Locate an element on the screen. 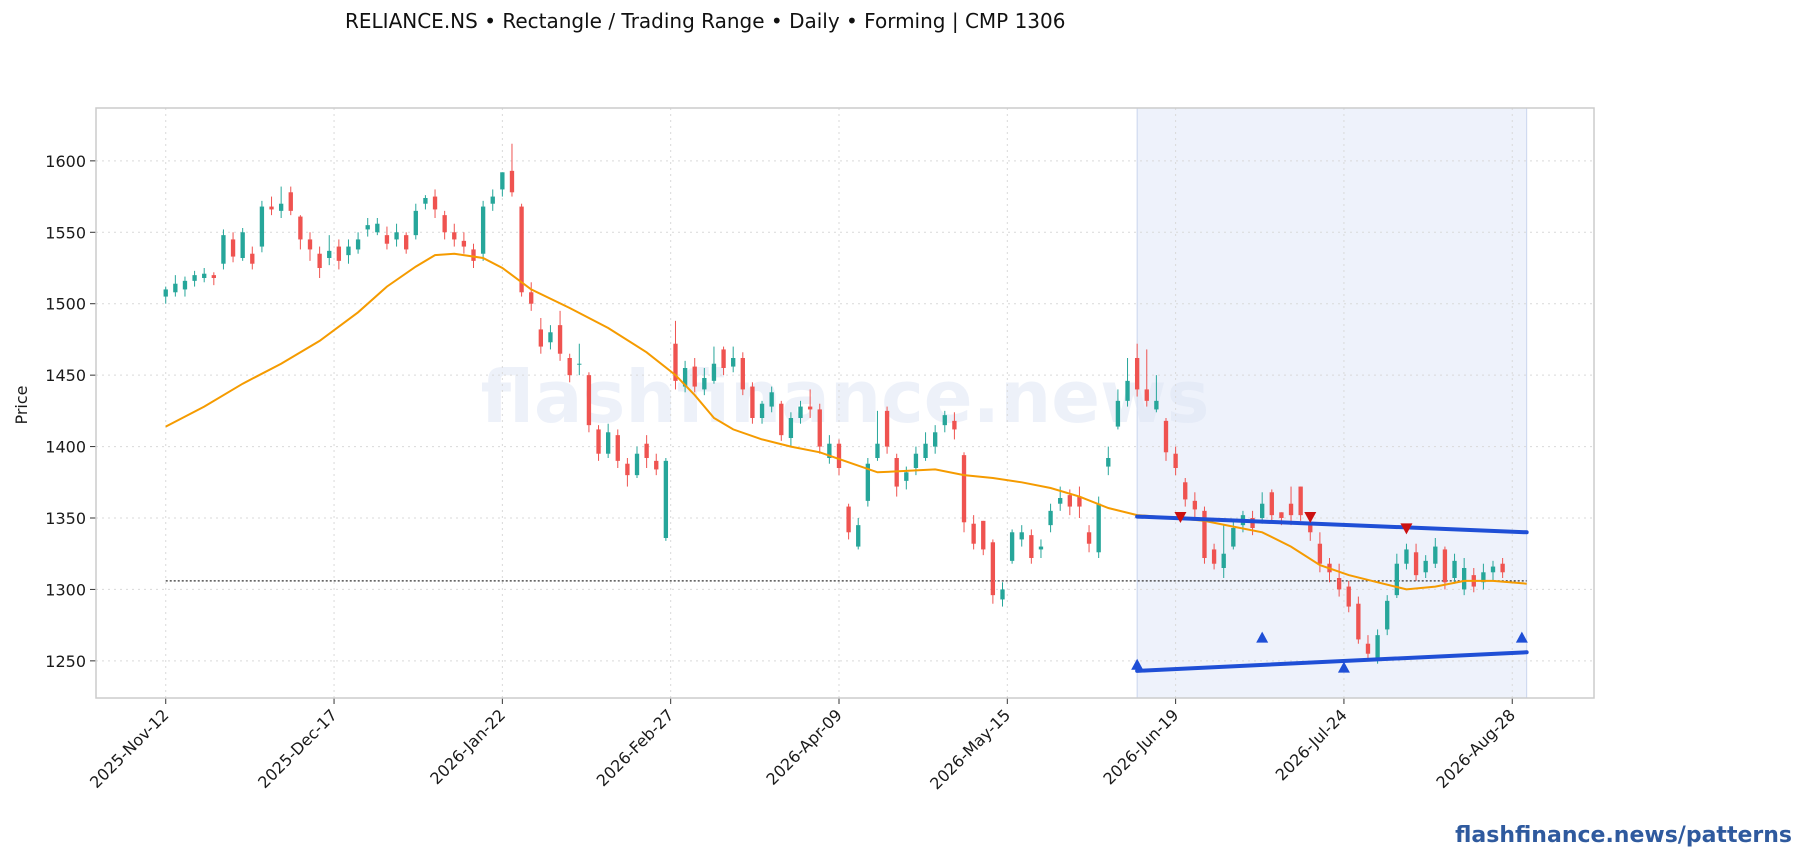  brand-url: flashfinance.news/patterns is located at coordinates (1623, 835).